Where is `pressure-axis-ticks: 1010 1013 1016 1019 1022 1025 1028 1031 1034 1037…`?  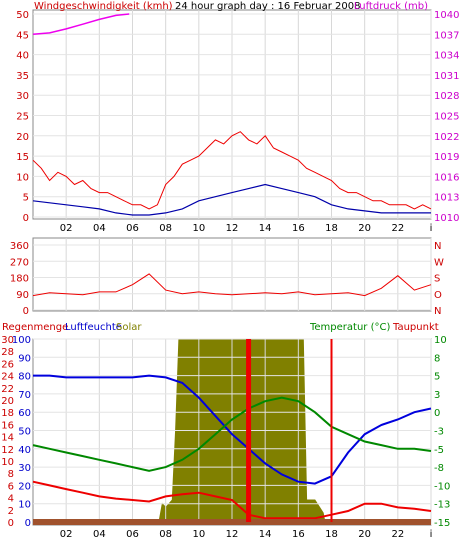 pressure-axis-ticks: 1010 1013 1016 1019 1022 1025 1028 1031 1034 1037… is located at coordinates (446, 117).